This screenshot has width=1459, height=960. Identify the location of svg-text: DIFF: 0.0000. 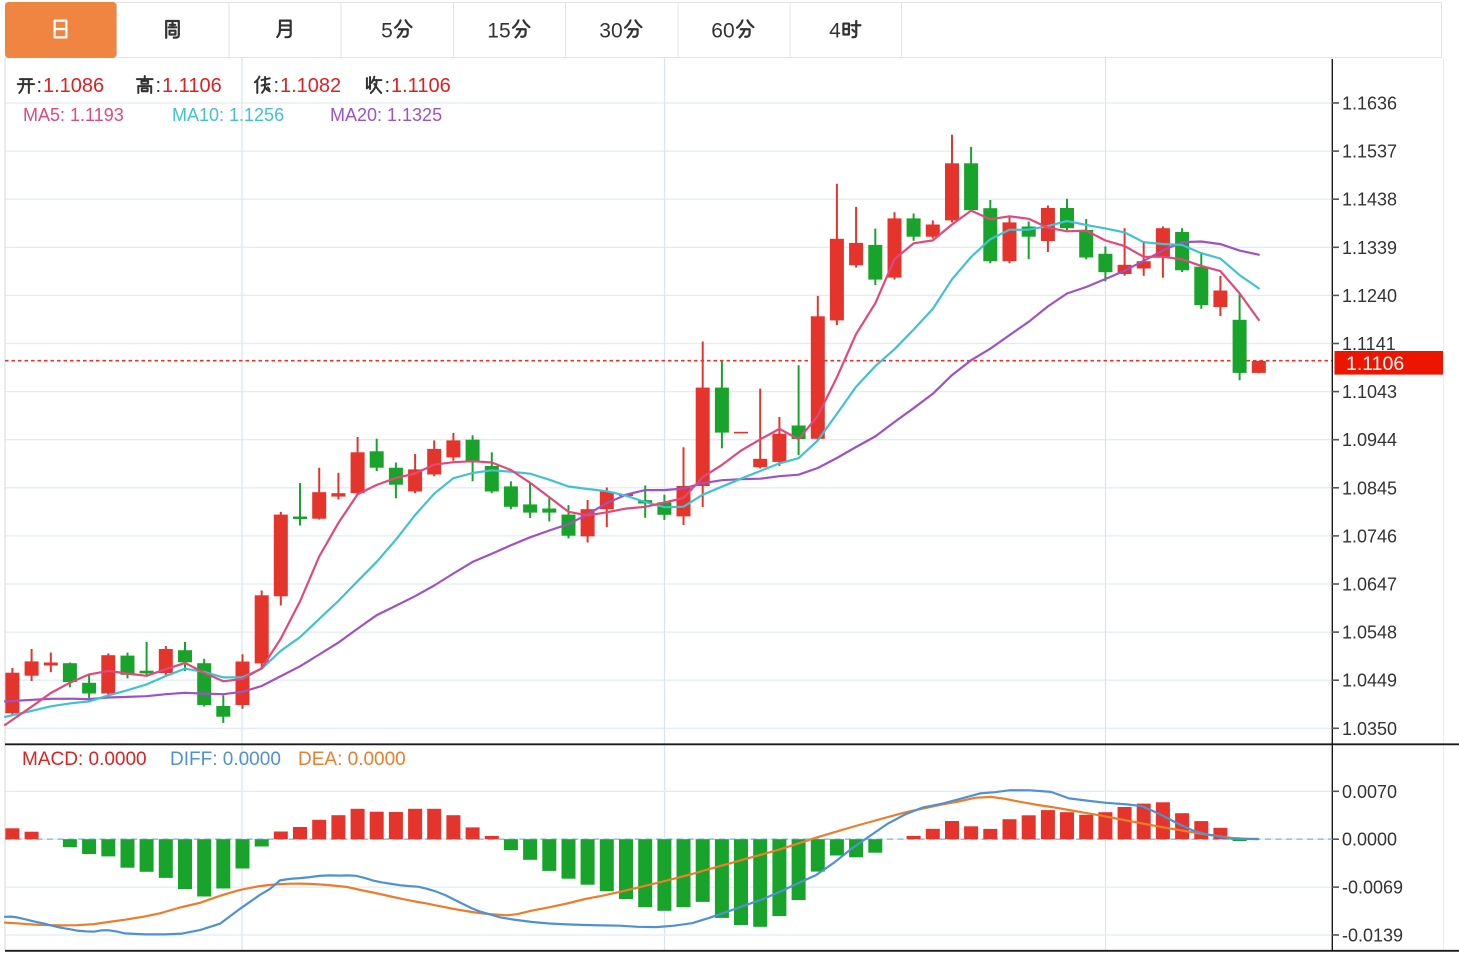
(225, 759).